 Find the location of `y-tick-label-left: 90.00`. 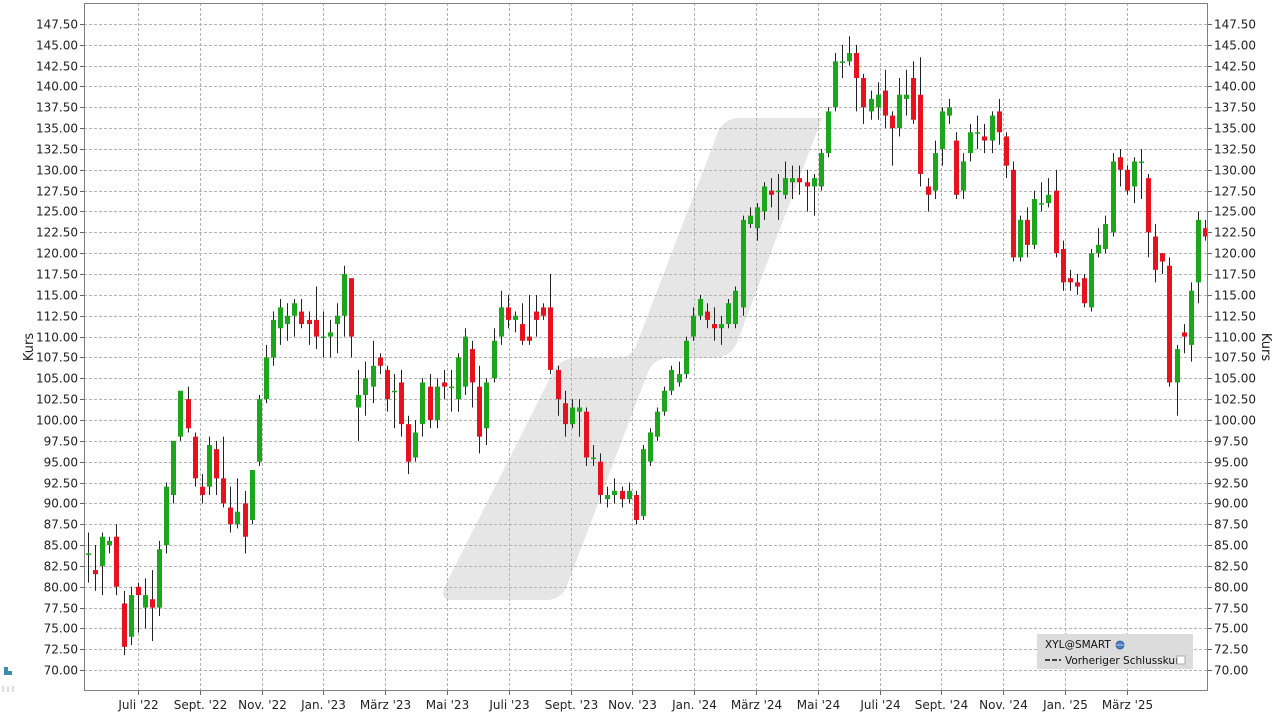

y-tick-label-left: 90.00 is located at coordinates (61, 504).